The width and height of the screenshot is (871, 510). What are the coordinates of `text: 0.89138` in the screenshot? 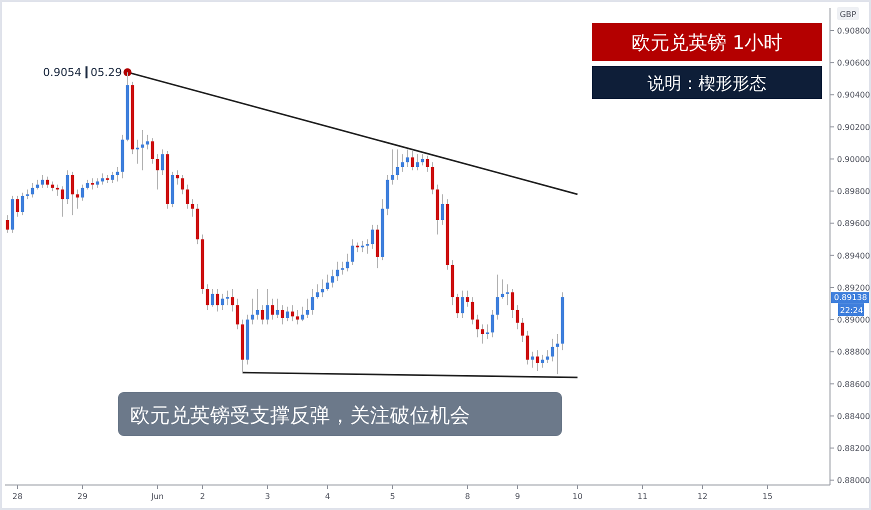 It's located at (851, 297).